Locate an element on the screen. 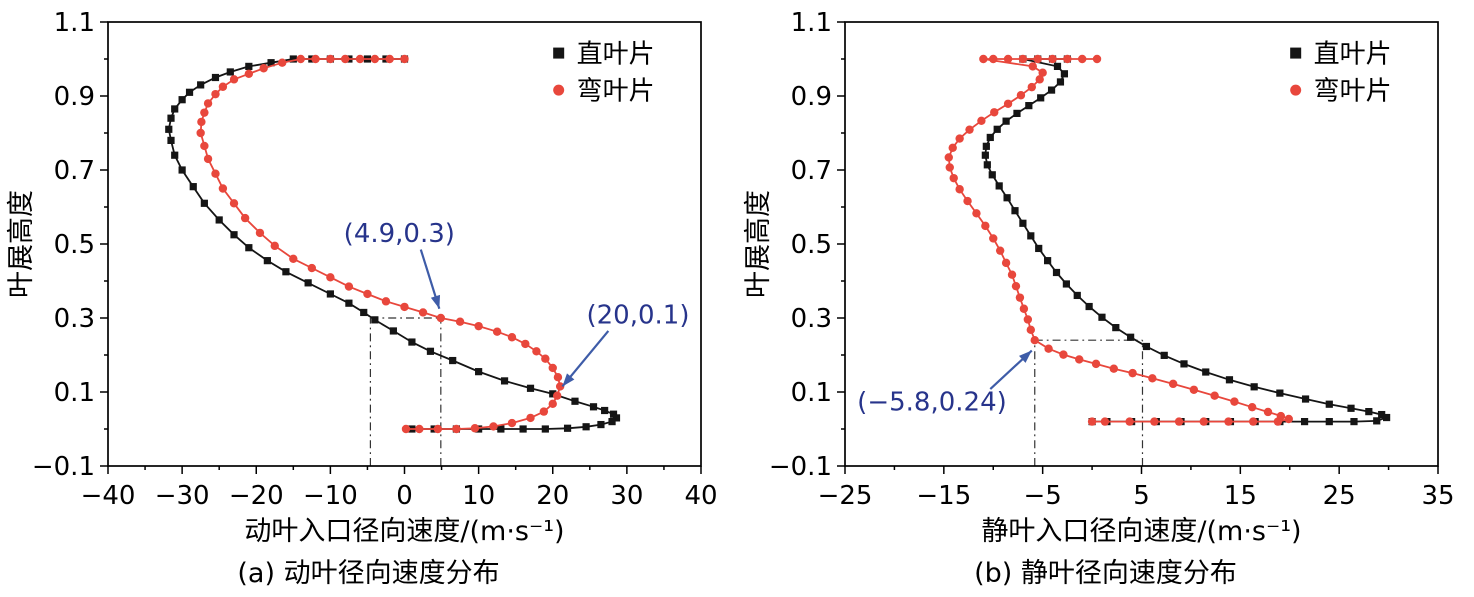  x-axis-labels: −40 −30 −20 −10 0 10 20 30 40 is located at coordinates (399, 496).